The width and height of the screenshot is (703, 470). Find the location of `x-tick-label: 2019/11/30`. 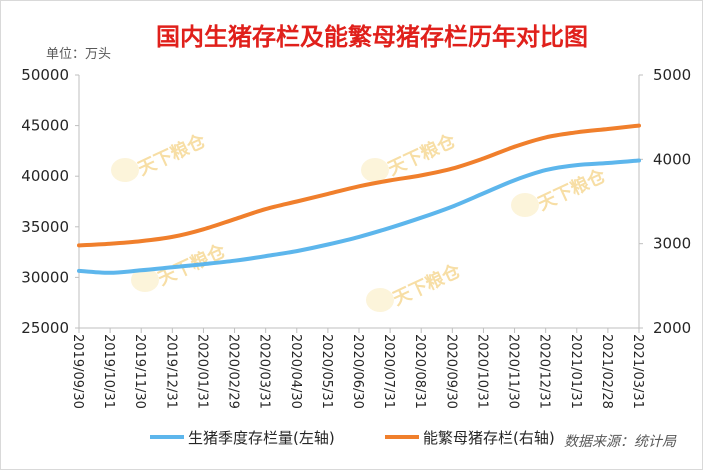

x-tick-label: 2019/11/30 is located at coordinates (139, 371).